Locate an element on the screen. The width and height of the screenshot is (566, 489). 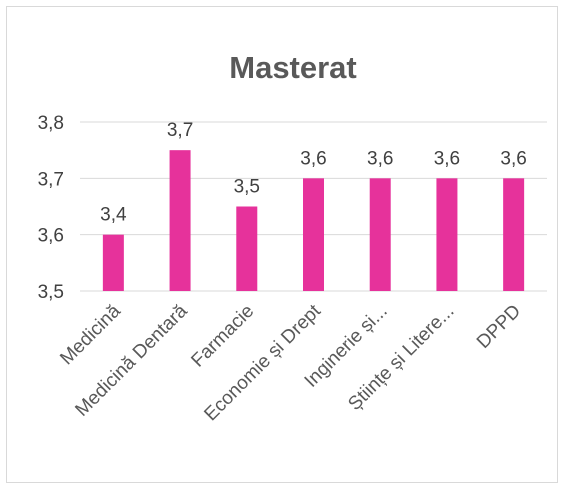
data-label: 3,7 is located at coordinates (180, 130).